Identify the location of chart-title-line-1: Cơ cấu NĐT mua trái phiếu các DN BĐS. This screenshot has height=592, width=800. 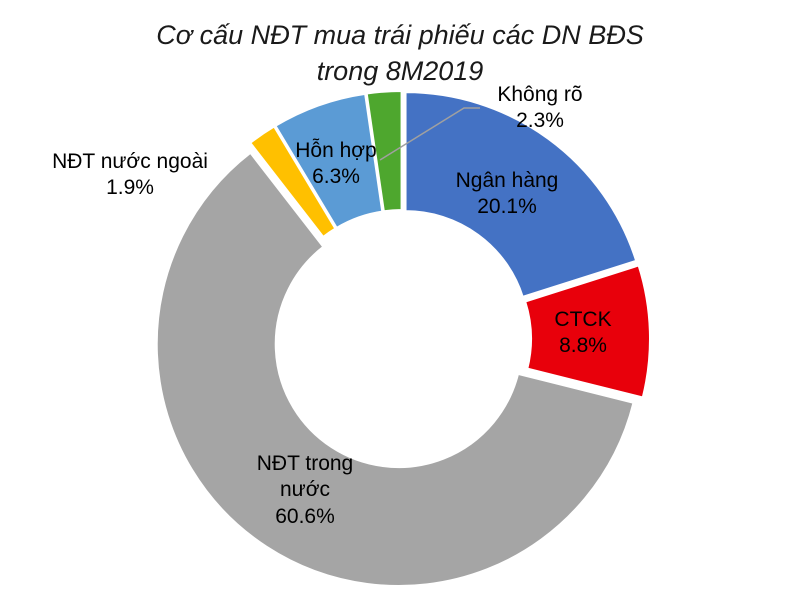
(399, 35).